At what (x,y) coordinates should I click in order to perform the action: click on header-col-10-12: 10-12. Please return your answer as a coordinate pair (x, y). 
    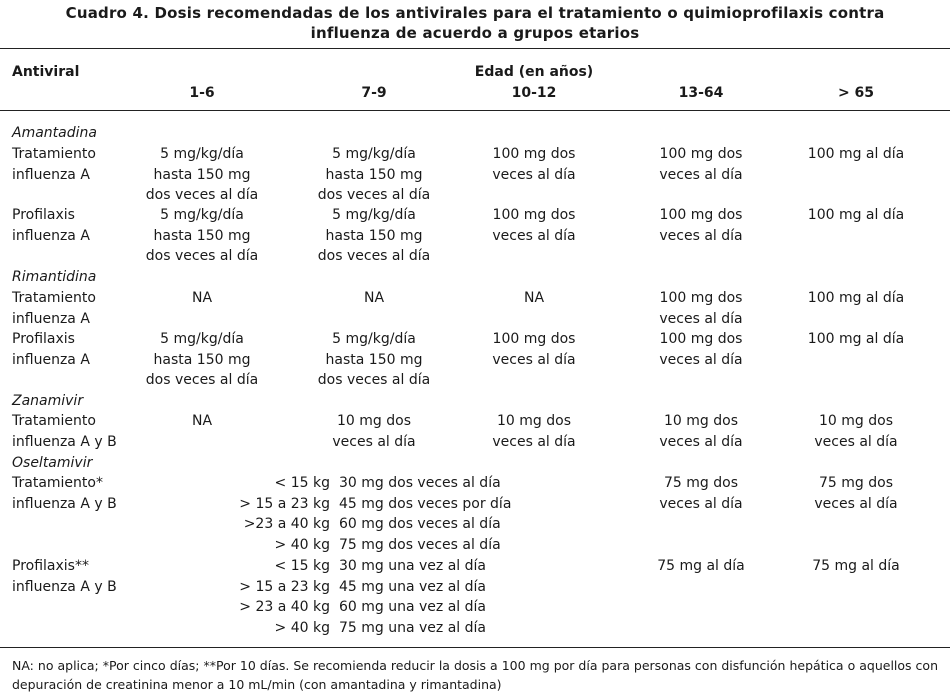
    Looking at the image, I should click on (534, 93).